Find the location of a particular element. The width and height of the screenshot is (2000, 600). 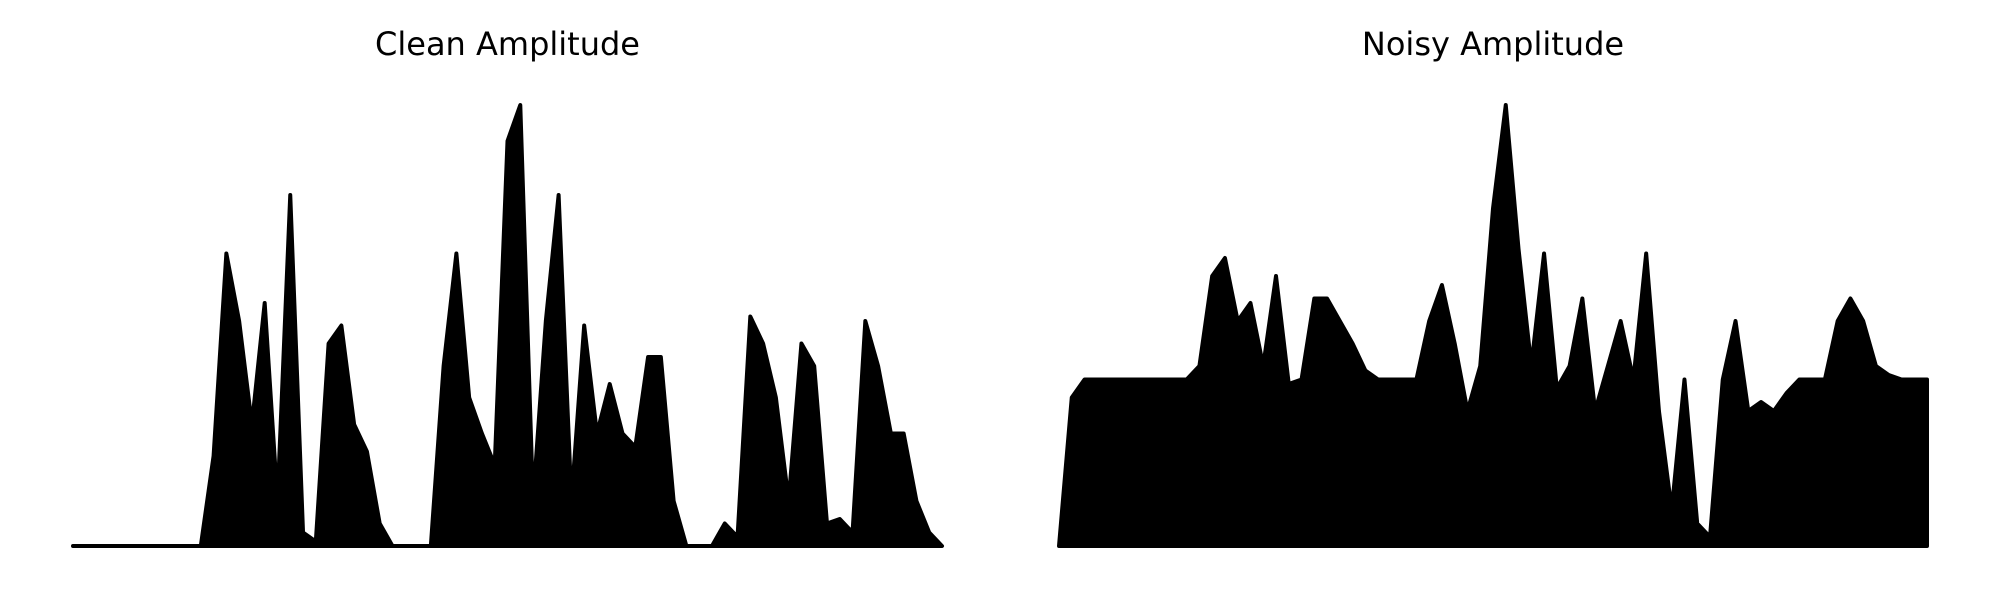

chart-title: Clean Amplitude is located at coordinates (507, 44).